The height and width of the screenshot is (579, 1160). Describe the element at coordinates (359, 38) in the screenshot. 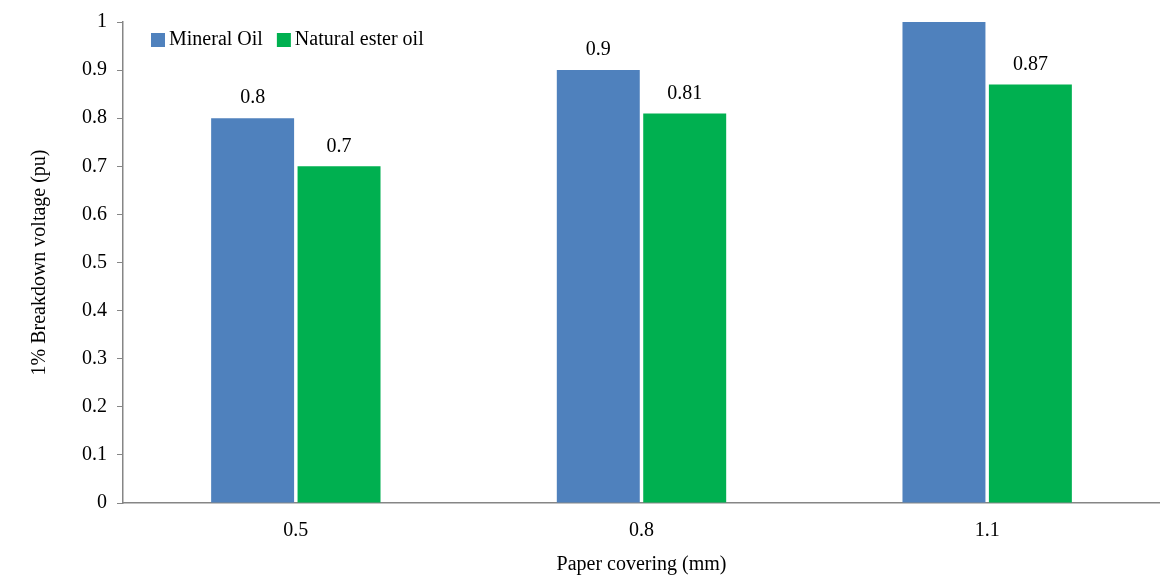

I see `legend-label: Natural ester oil` at that location.